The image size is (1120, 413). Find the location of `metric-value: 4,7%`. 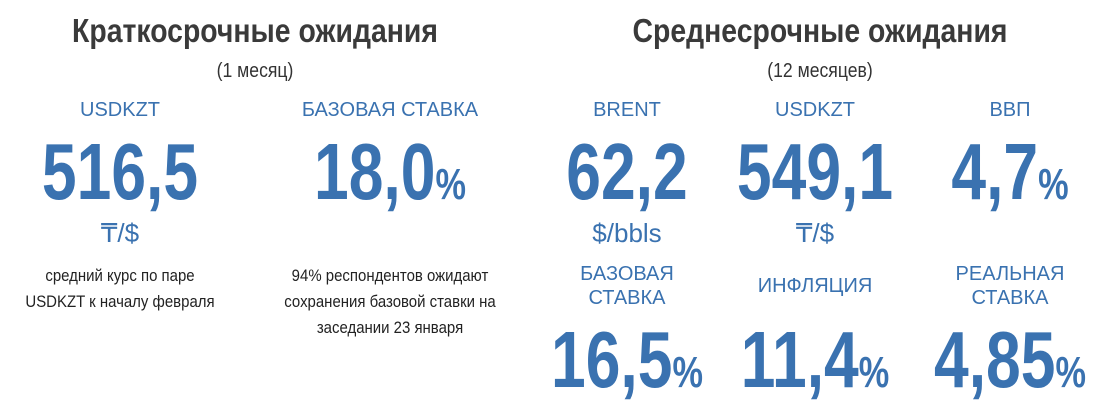

metric-value: 4,7% is located at coordinates (1006, 178).